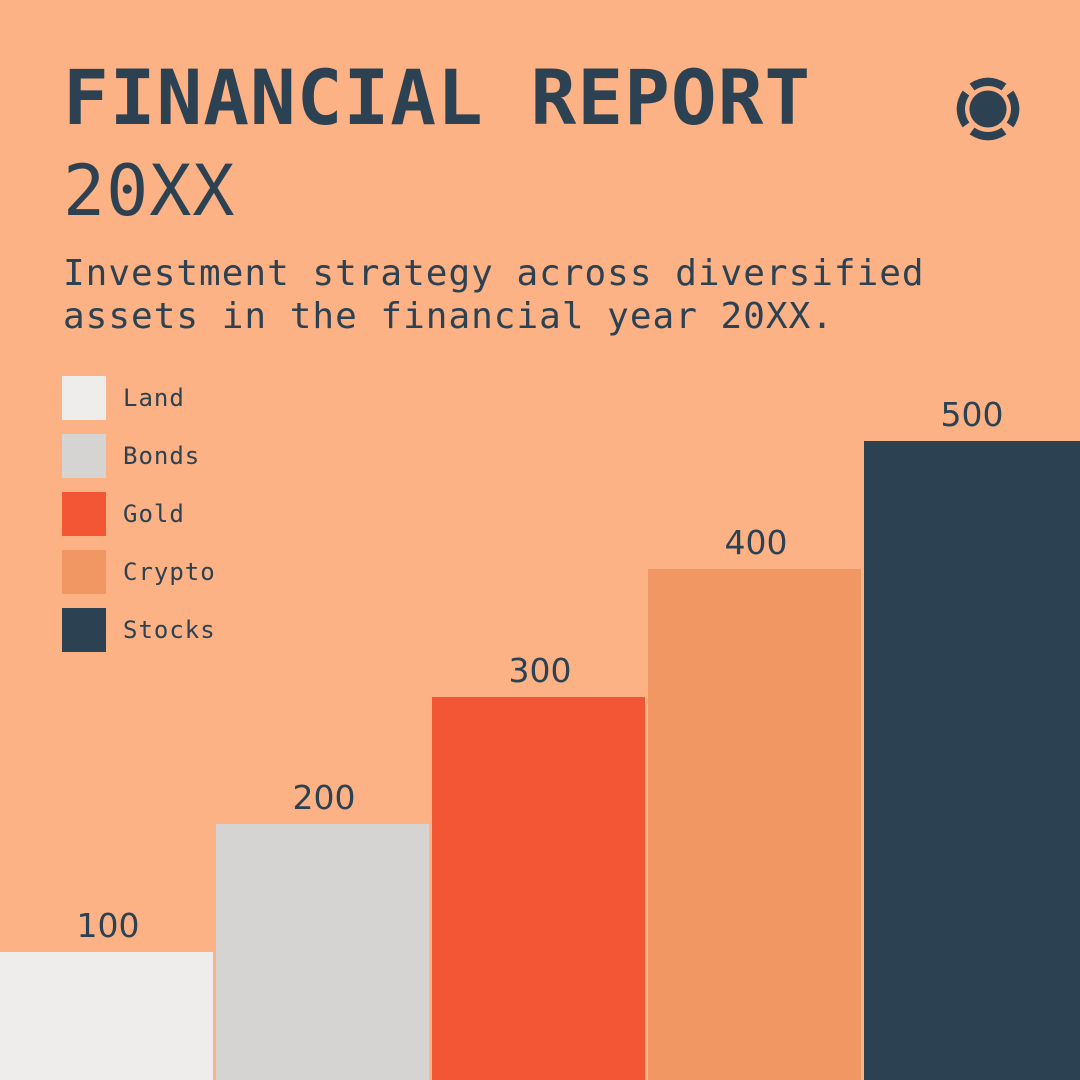 This screenshot has width=1080, height=1080. I want to click on bar-gold, so click(538, 888).